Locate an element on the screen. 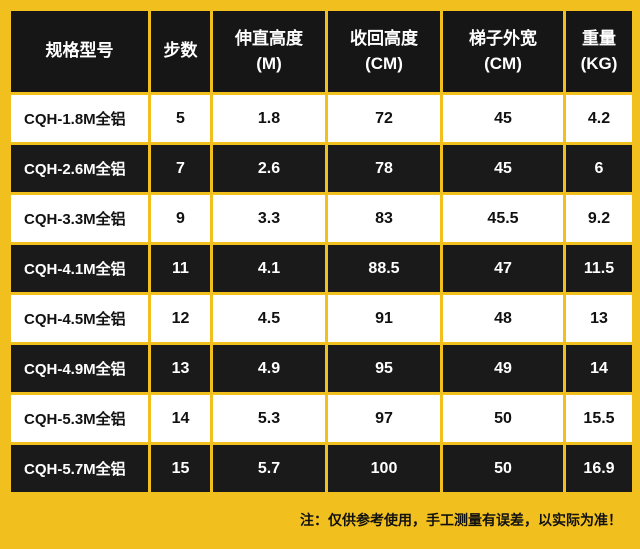  column-header-model: 规格型号 is located at coordinates (79, 51).